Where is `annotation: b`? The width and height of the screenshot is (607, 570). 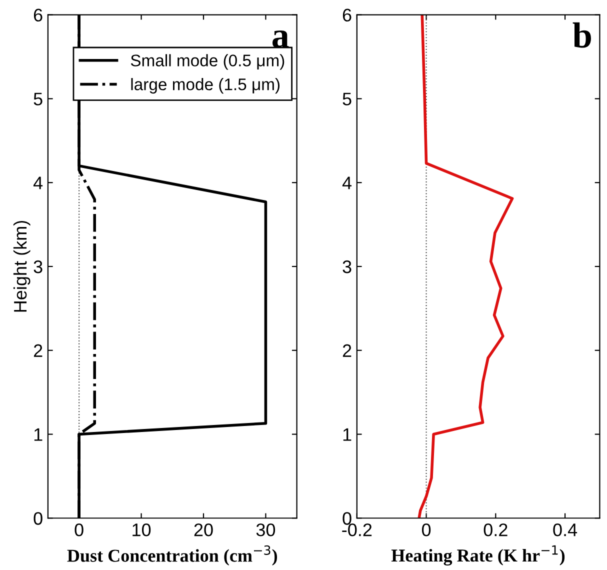 annotation: b is located at coordinates (581, 35).